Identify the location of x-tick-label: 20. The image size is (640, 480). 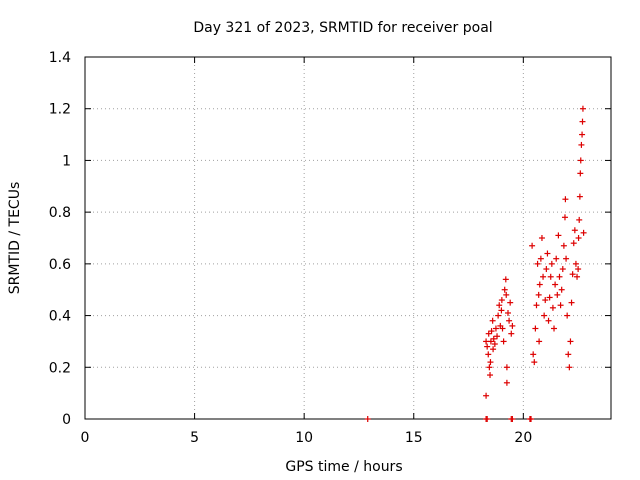
(523, 438).